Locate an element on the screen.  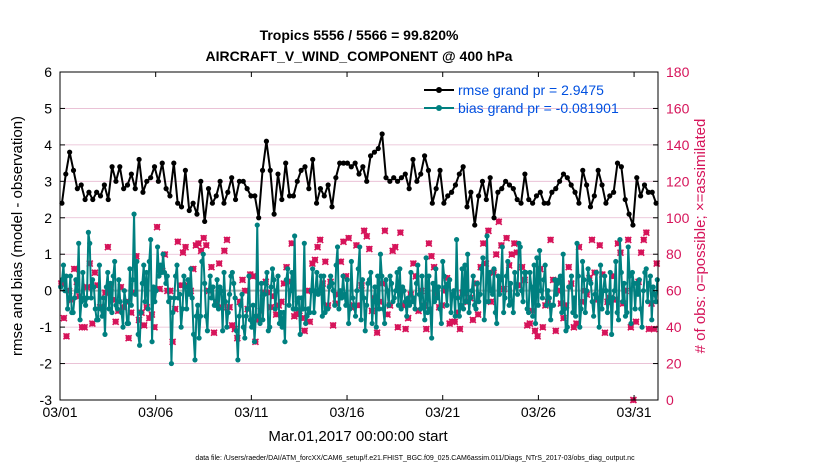
x-tick-label: 03/06 is located at coordinates (155, 412).